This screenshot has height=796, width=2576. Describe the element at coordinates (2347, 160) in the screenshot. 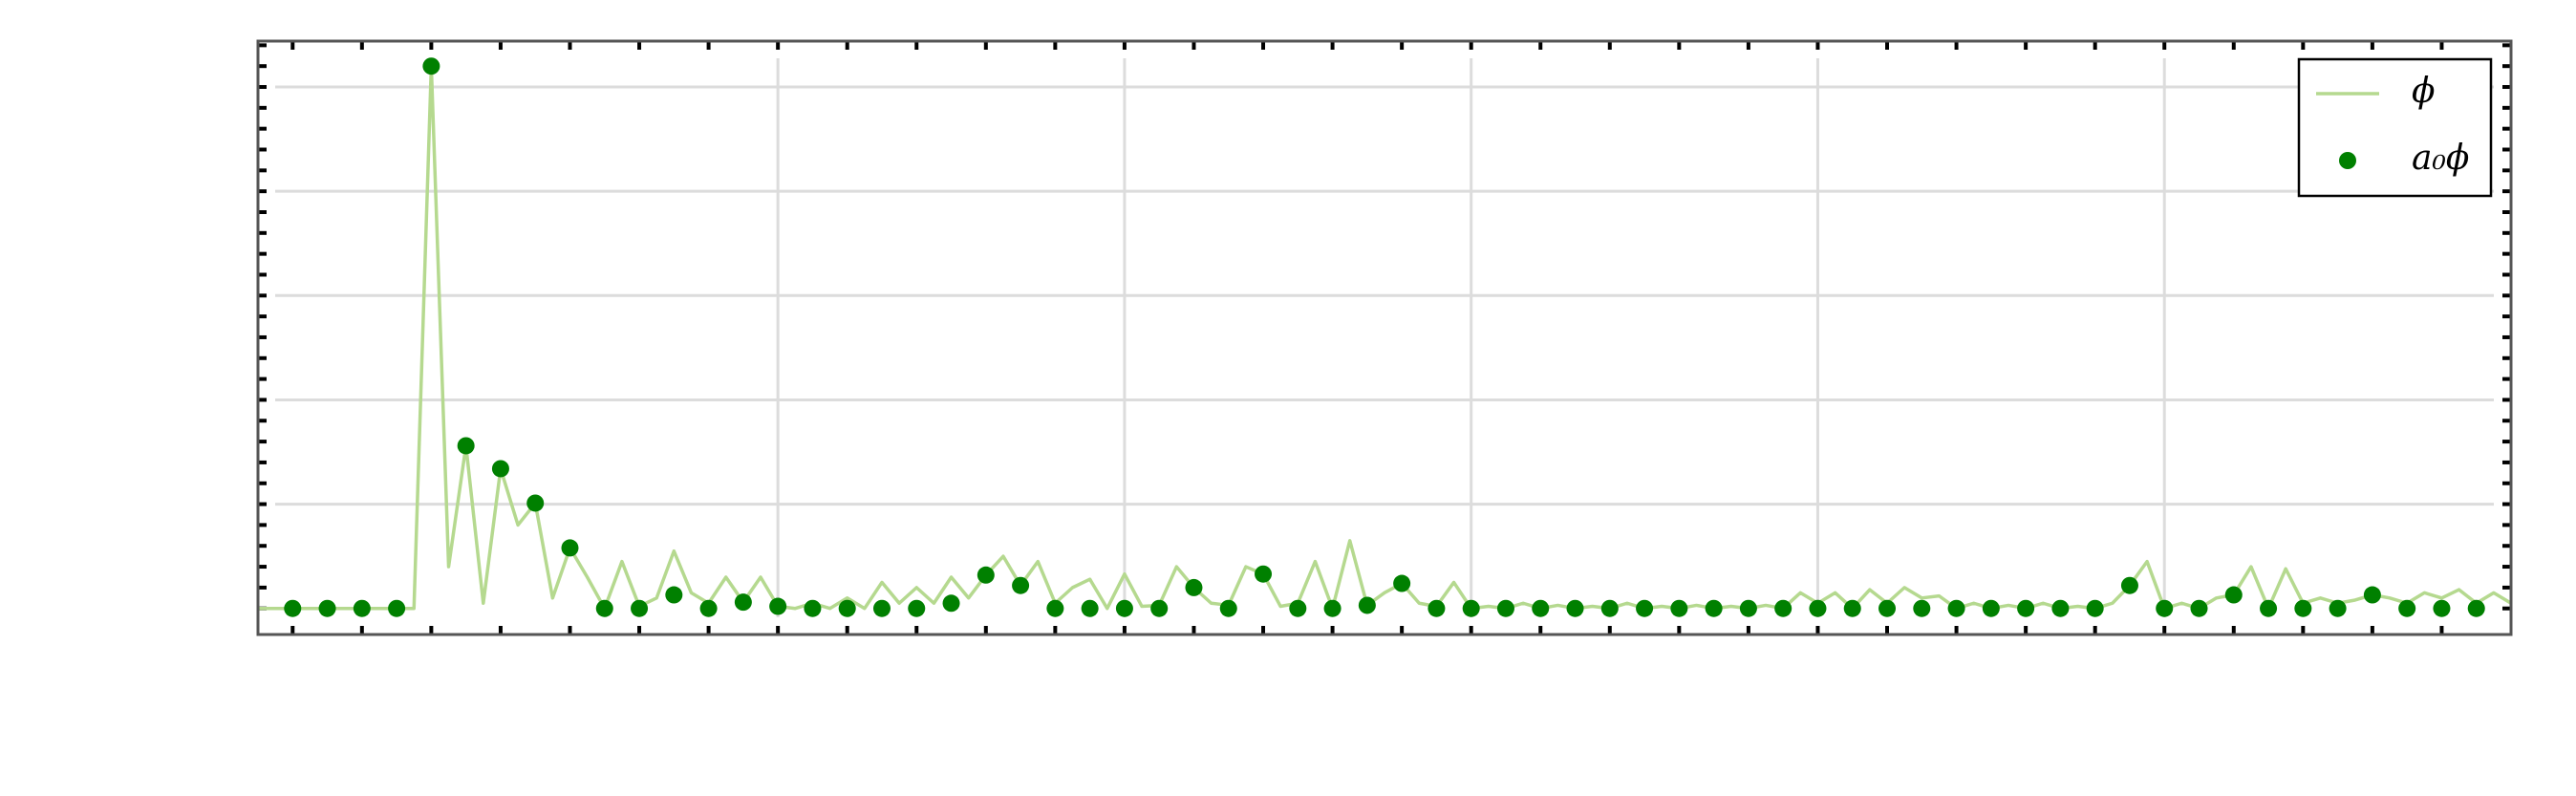

I see `legend-swatch` at that location.